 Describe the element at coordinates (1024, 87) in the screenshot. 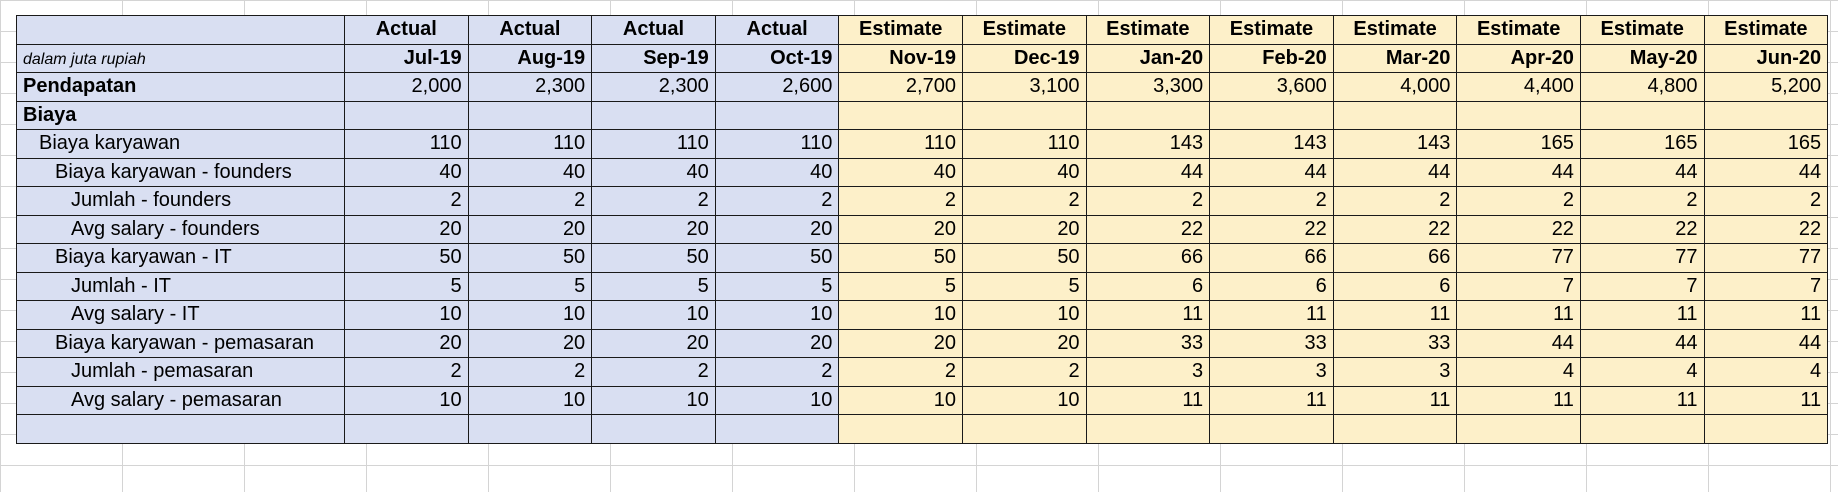

I see `value-cell: 3,100` at that location.